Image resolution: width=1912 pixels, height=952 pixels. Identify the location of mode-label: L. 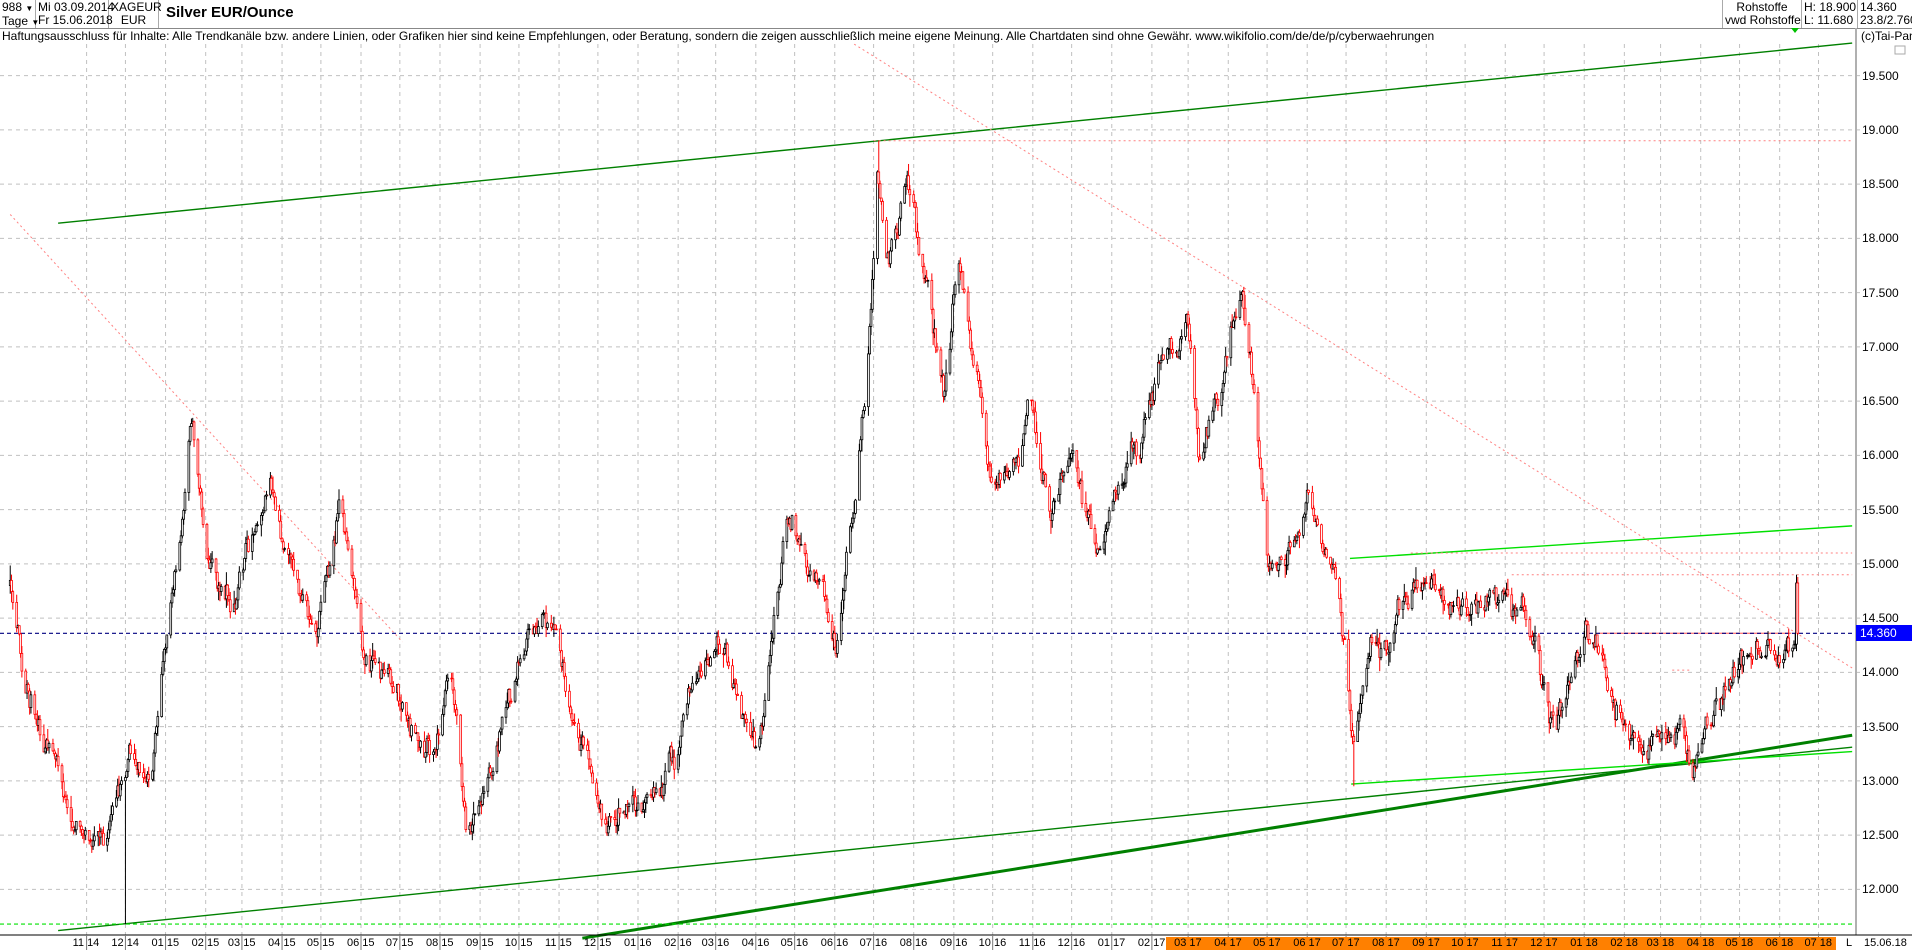
(1849, 943).